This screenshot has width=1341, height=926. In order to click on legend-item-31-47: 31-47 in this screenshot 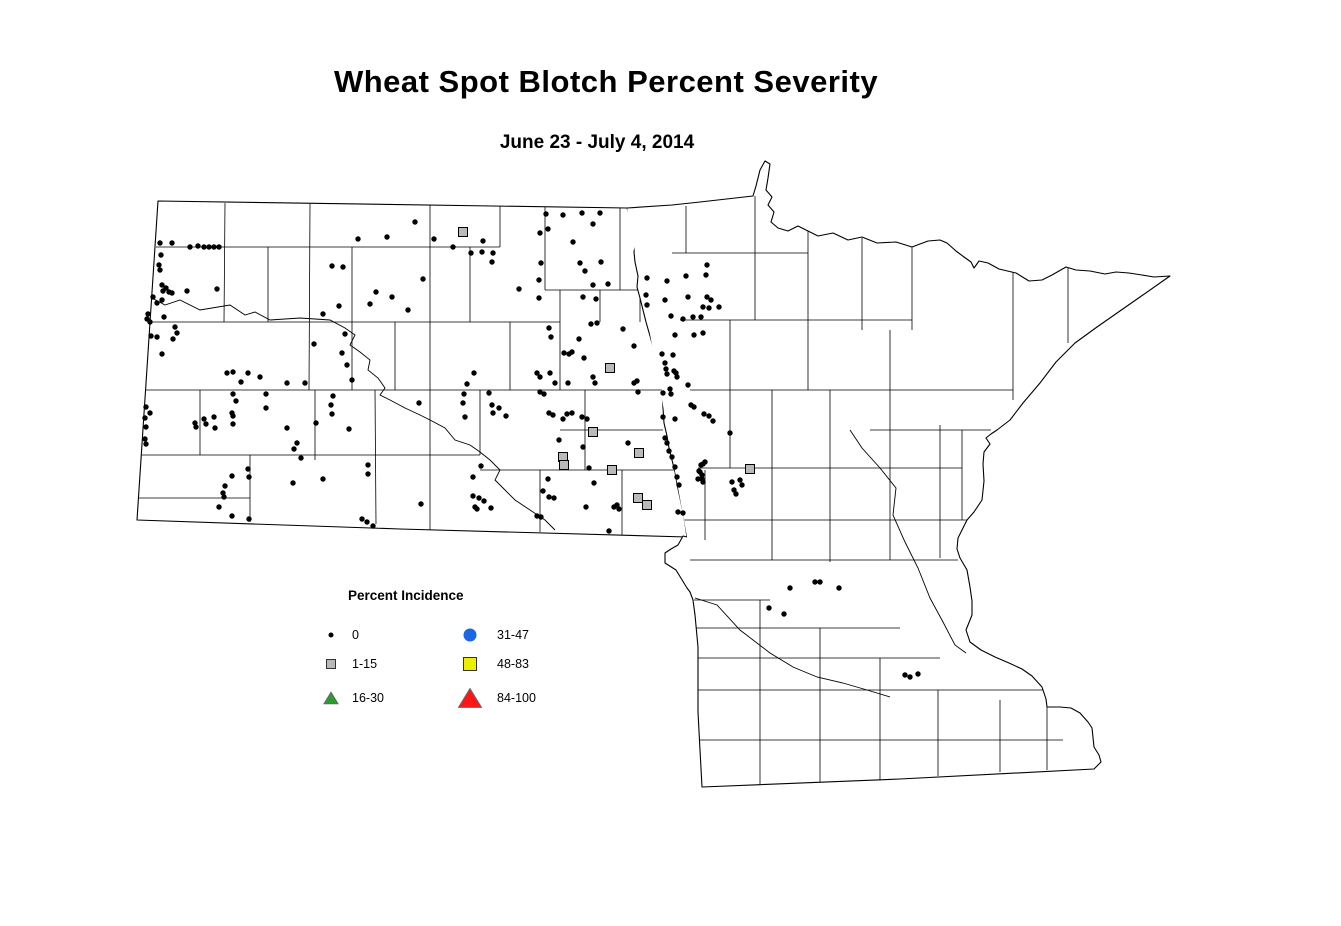, I will do `click(493, 635)`.